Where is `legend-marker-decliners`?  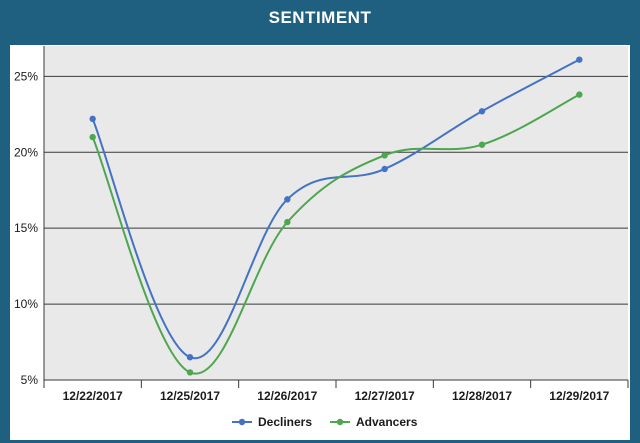
legend-marker-decliners is located at coordinates (242, 422).